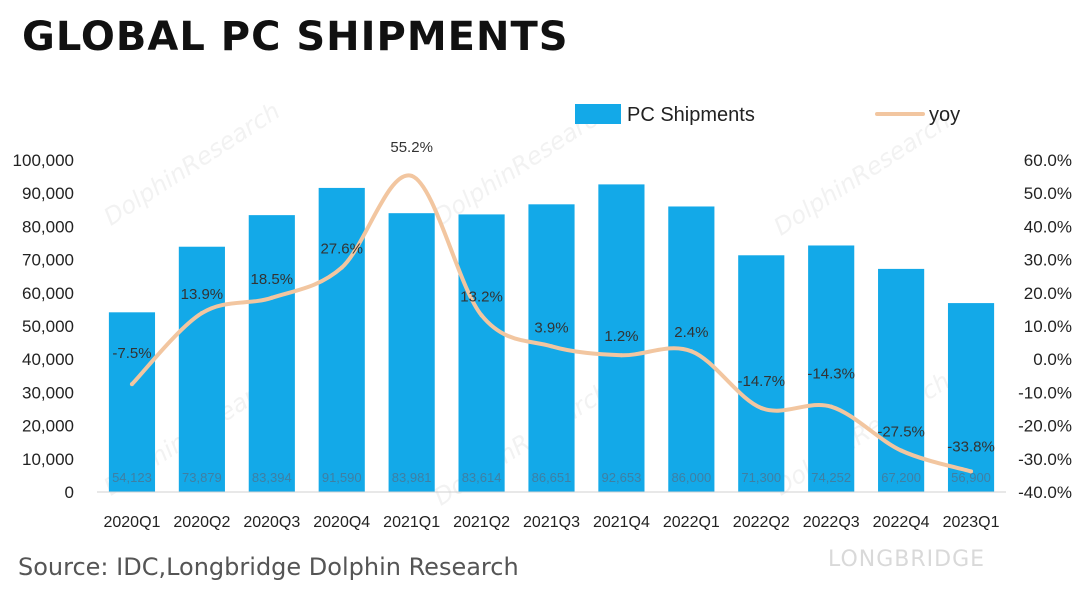  I want to click on yoy-value-label: 27.6%, so click(341, 249).